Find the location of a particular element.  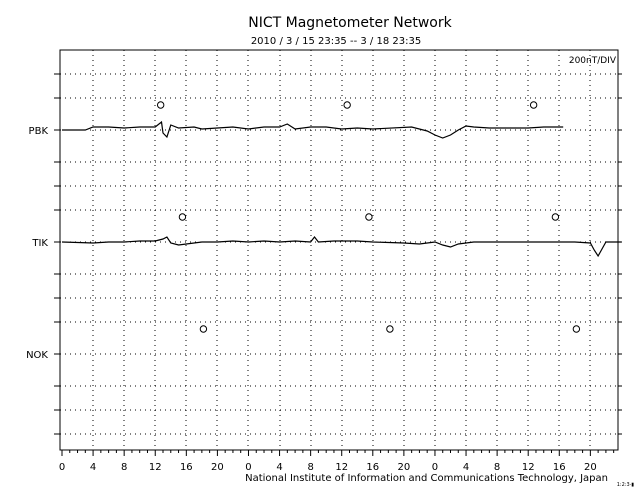

chart-title: NICT Magnetometer Network is located at coordinates (350, 23).